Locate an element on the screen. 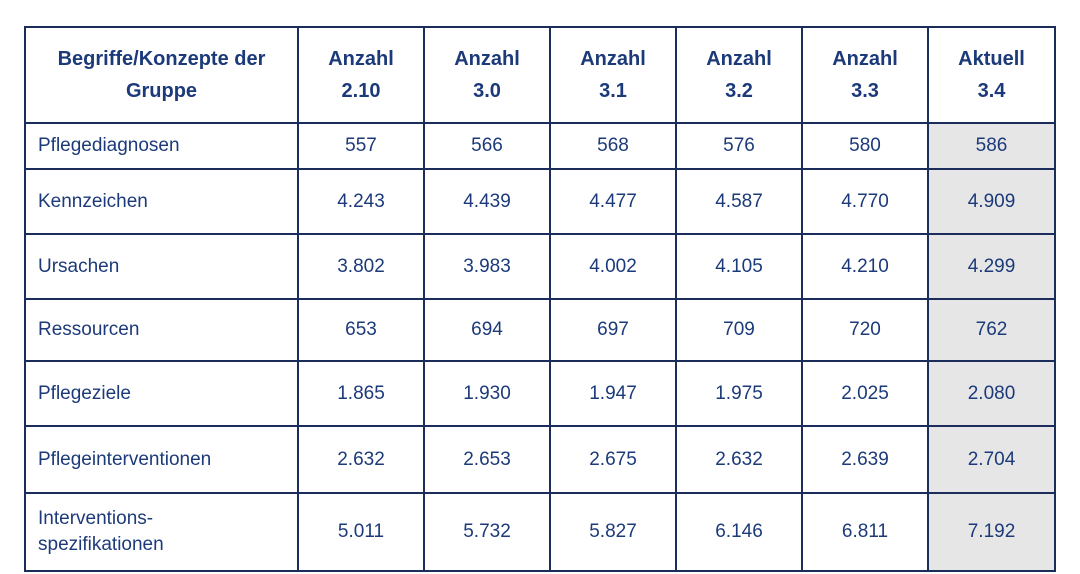  cell-text: 2.675 is located at coordinates (613, 459).